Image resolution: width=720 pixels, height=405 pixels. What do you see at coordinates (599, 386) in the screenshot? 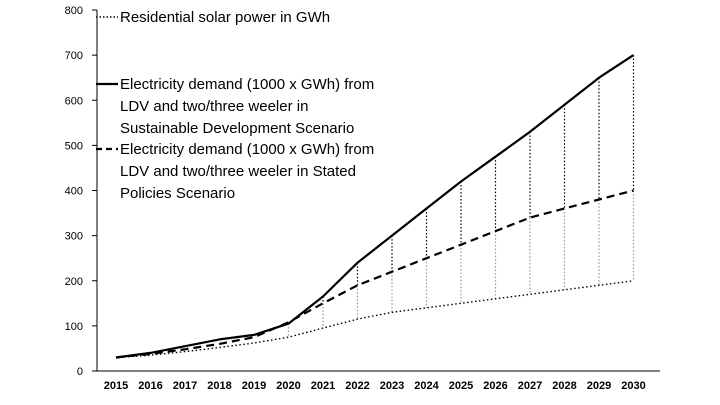
I see `x-tick-label: 2029` at bounding box center [599, 386].